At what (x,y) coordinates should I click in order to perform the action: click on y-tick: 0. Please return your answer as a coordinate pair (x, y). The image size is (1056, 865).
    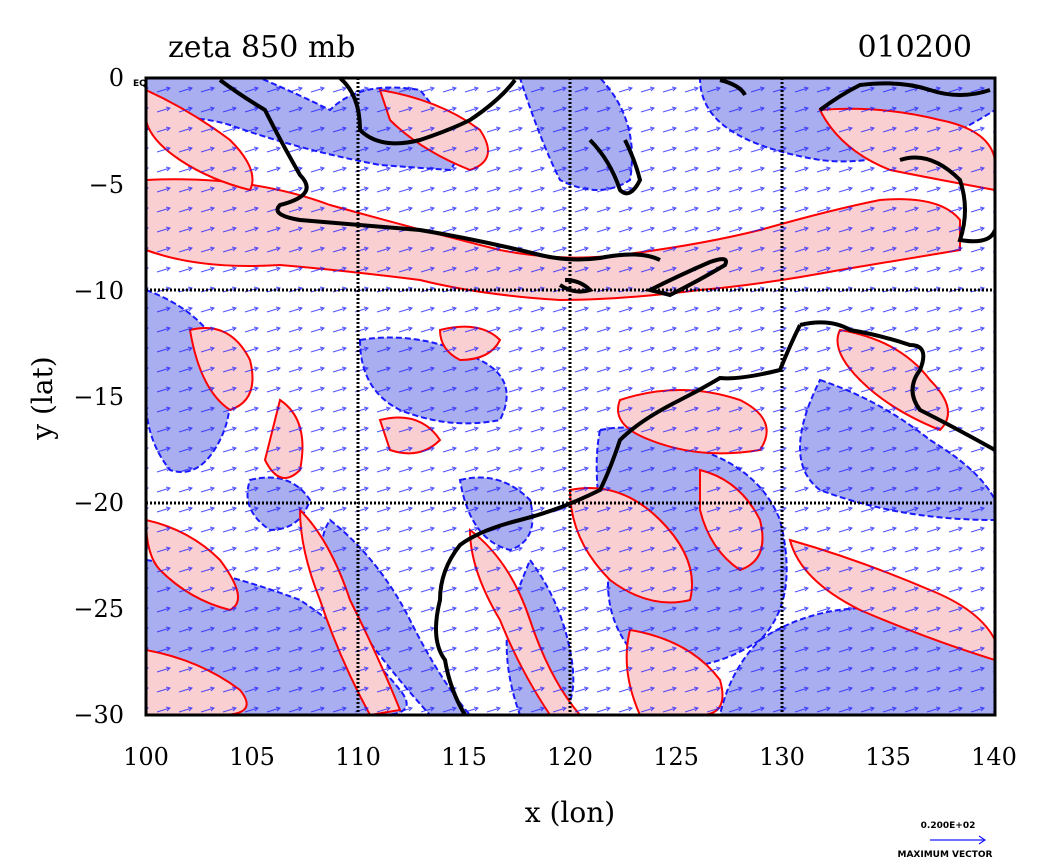
    Looking at the image, I should click on (116, 78).